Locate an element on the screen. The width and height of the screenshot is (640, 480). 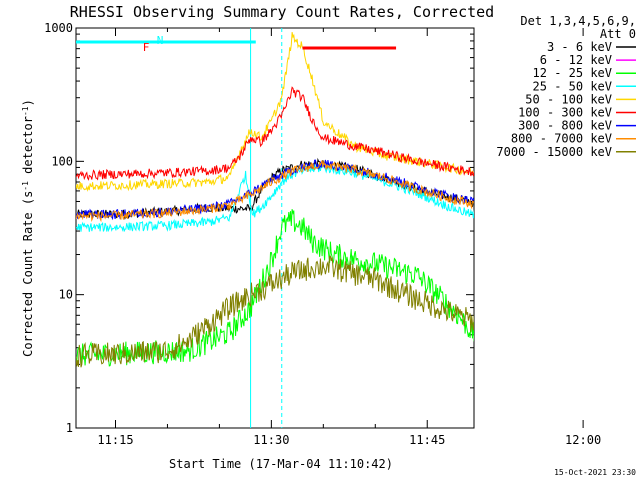
legend-label-5: 100 - 300 keV is located at coordinates (565, 113).